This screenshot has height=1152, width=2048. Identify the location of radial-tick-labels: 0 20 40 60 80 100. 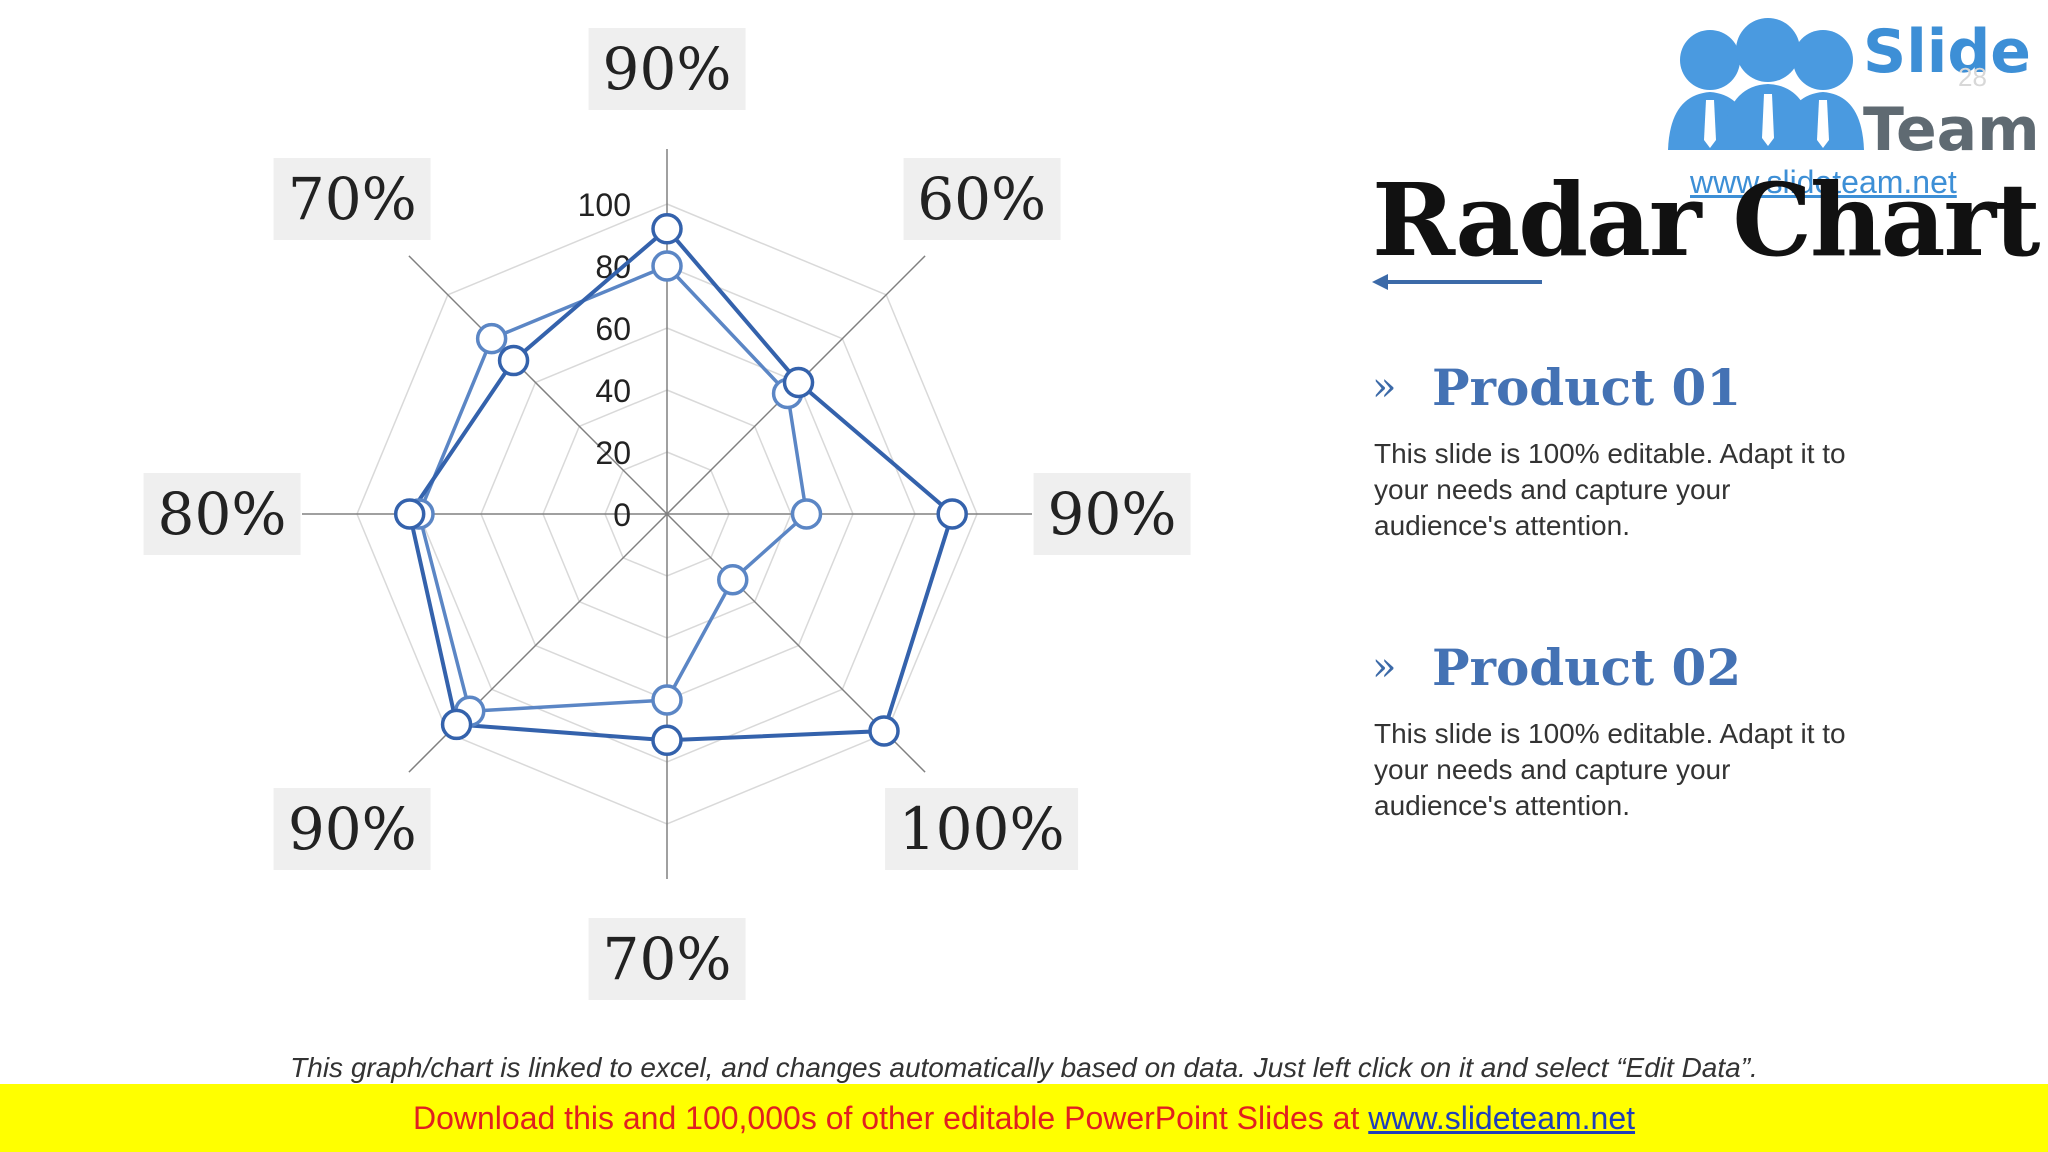
(604, 360).